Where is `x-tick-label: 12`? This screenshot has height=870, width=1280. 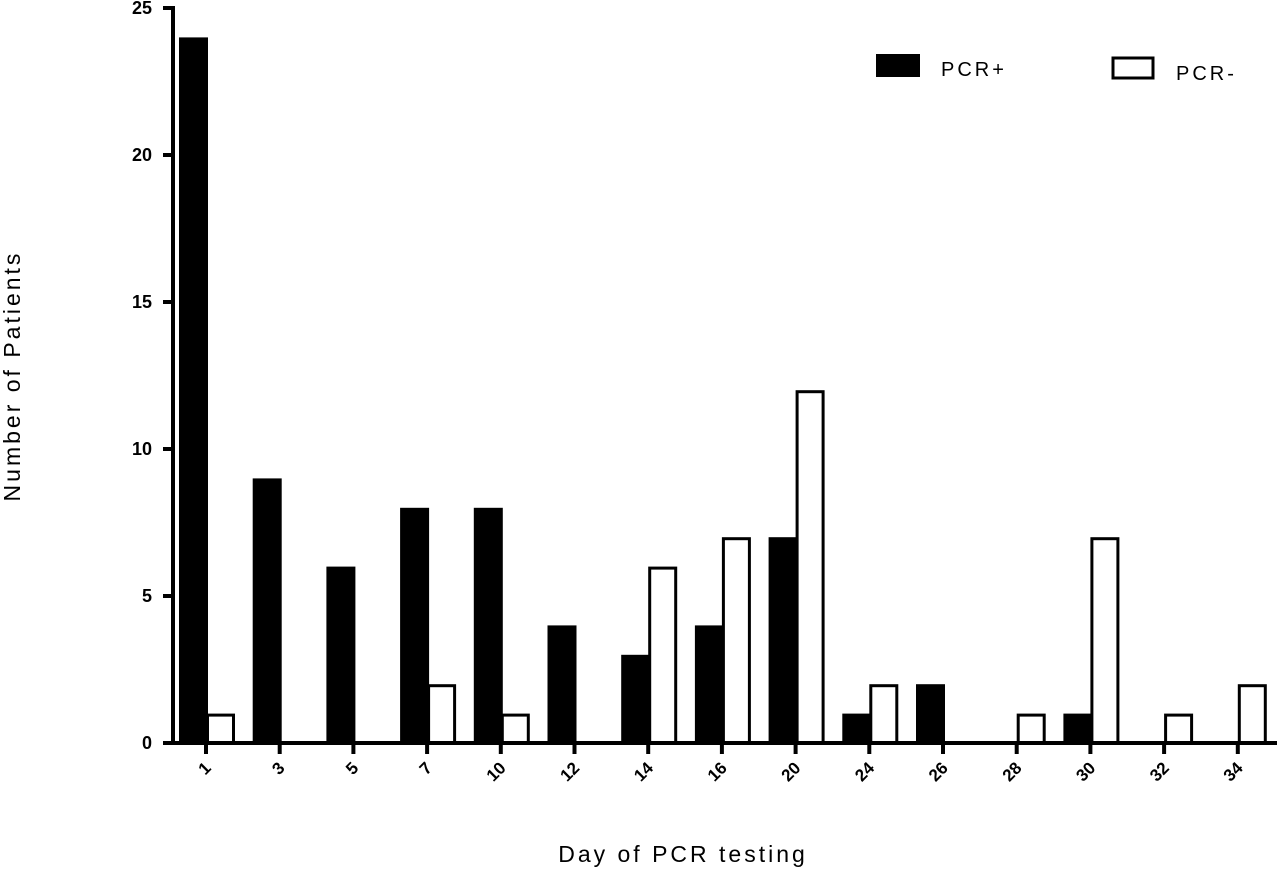
x-tick-label: 12 is located at coordinates (570, 771).